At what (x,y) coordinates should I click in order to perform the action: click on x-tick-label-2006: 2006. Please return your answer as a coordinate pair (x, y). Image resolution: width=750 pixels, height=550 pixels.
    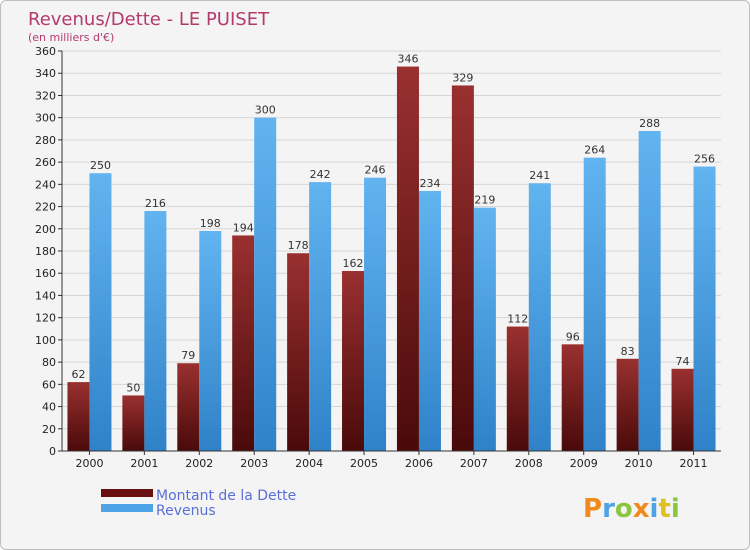
    Looking at the image, I should click on (419, 463).